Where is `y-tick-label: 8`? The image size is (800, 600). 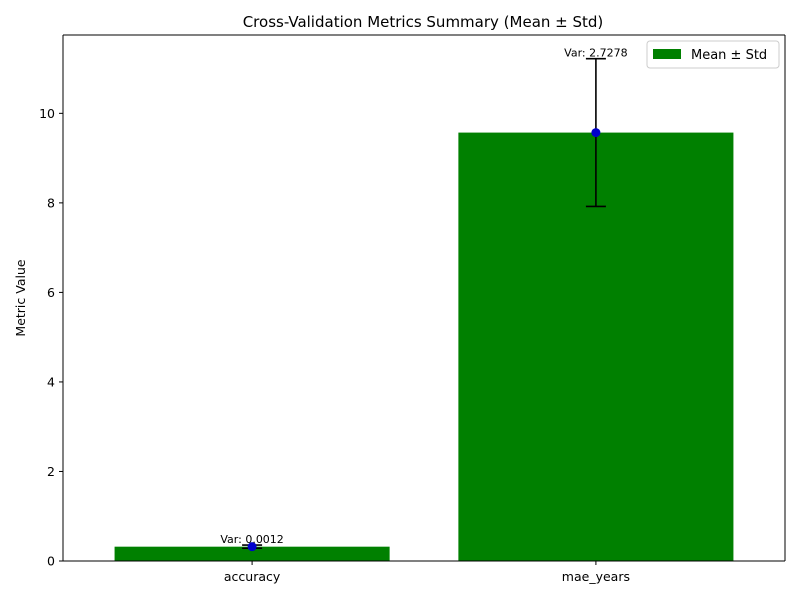 y-tick-label: 8 is located at coordinates (51, 202).